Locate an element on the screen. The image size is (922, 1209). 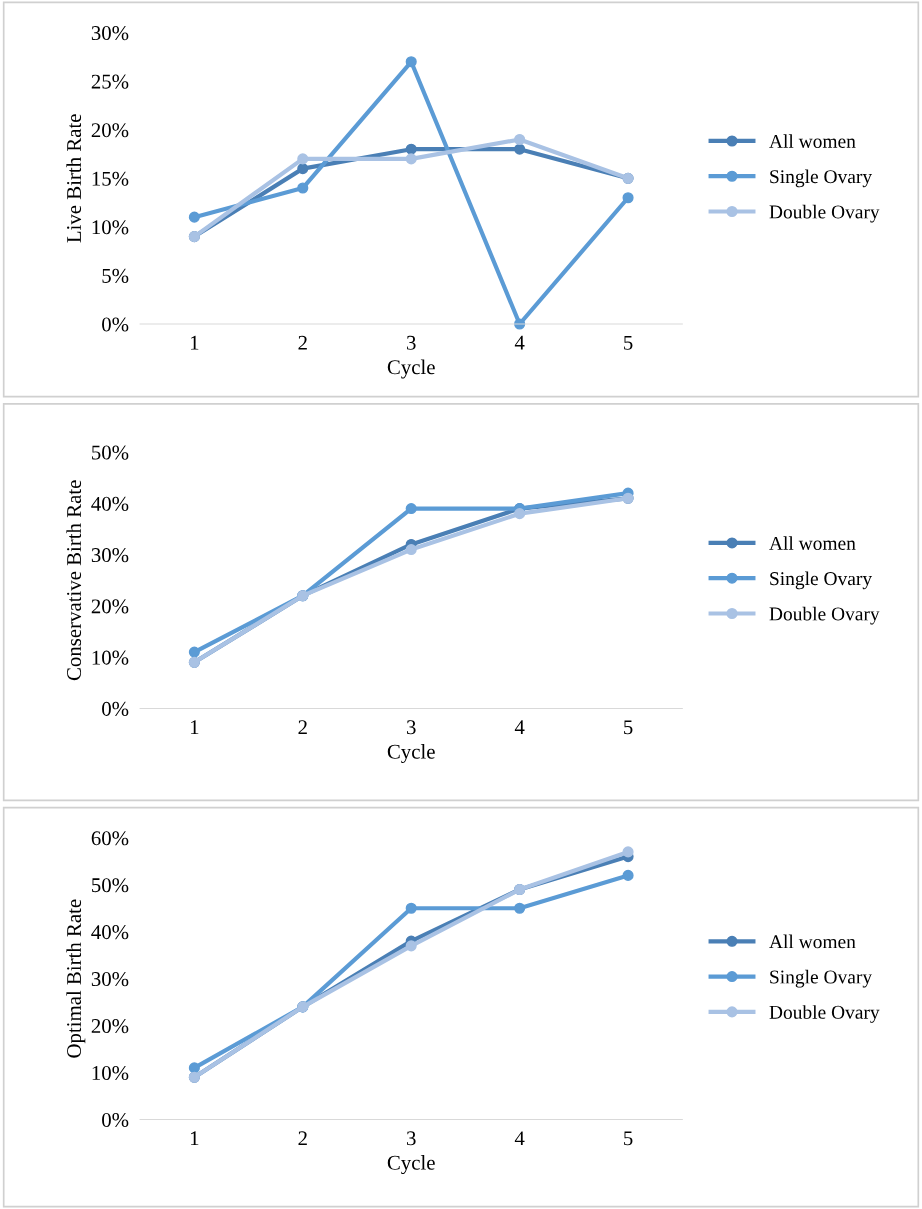
y-tick-label: 15% is located at coordinates (110, 178).